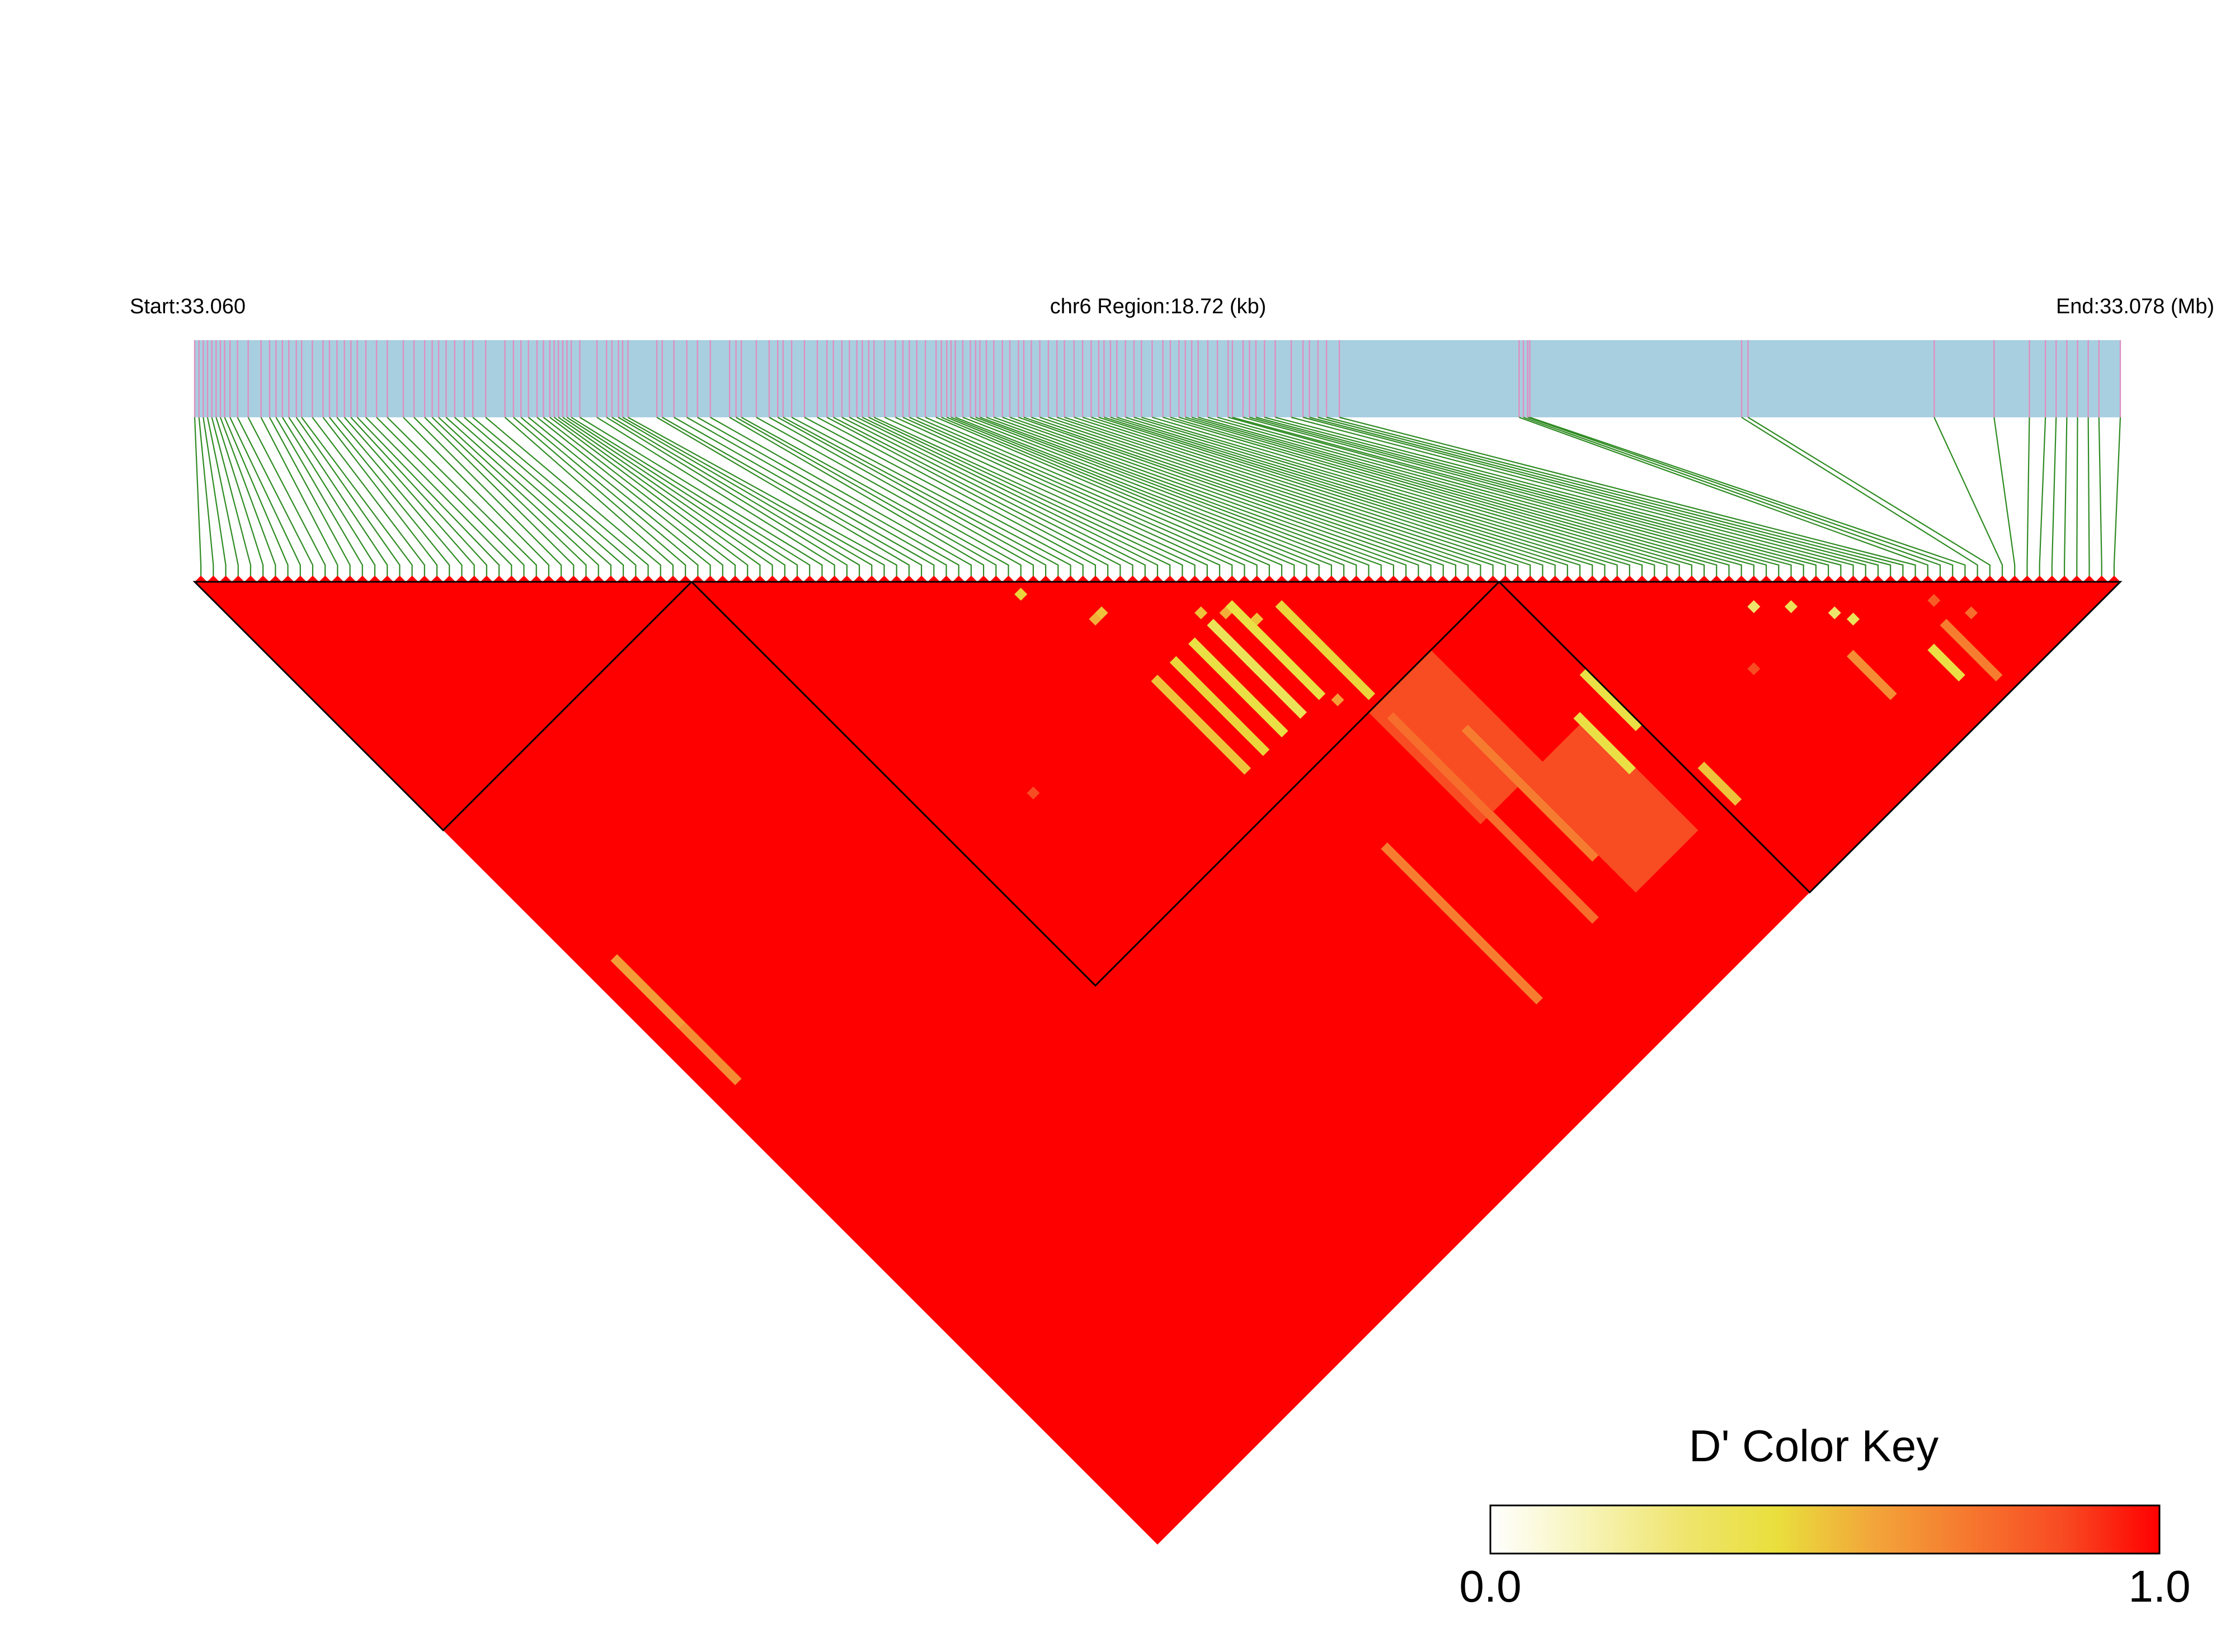 The width and height of the screenshot is (2235, 1652). Describe the element at coordinates (1810, 738) in the screenshot. I see `ld-block-outline` at that location.